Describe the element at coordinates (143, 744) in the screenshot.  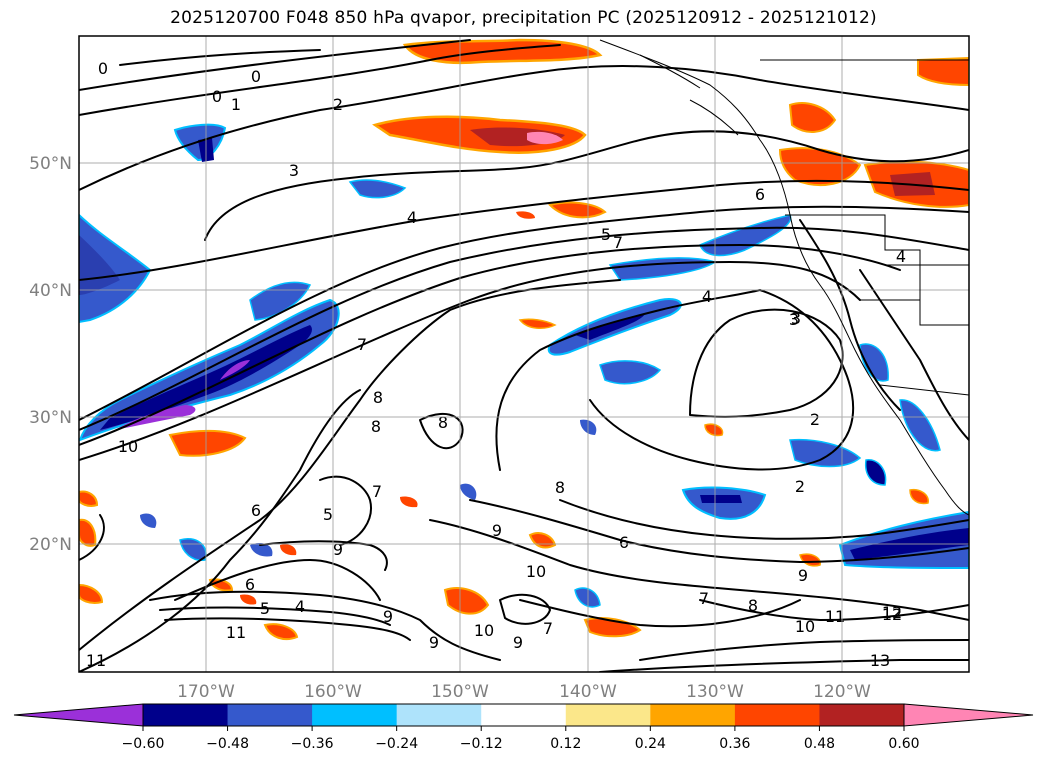
I see `colorbar-tick-label: −0.60` at that location.